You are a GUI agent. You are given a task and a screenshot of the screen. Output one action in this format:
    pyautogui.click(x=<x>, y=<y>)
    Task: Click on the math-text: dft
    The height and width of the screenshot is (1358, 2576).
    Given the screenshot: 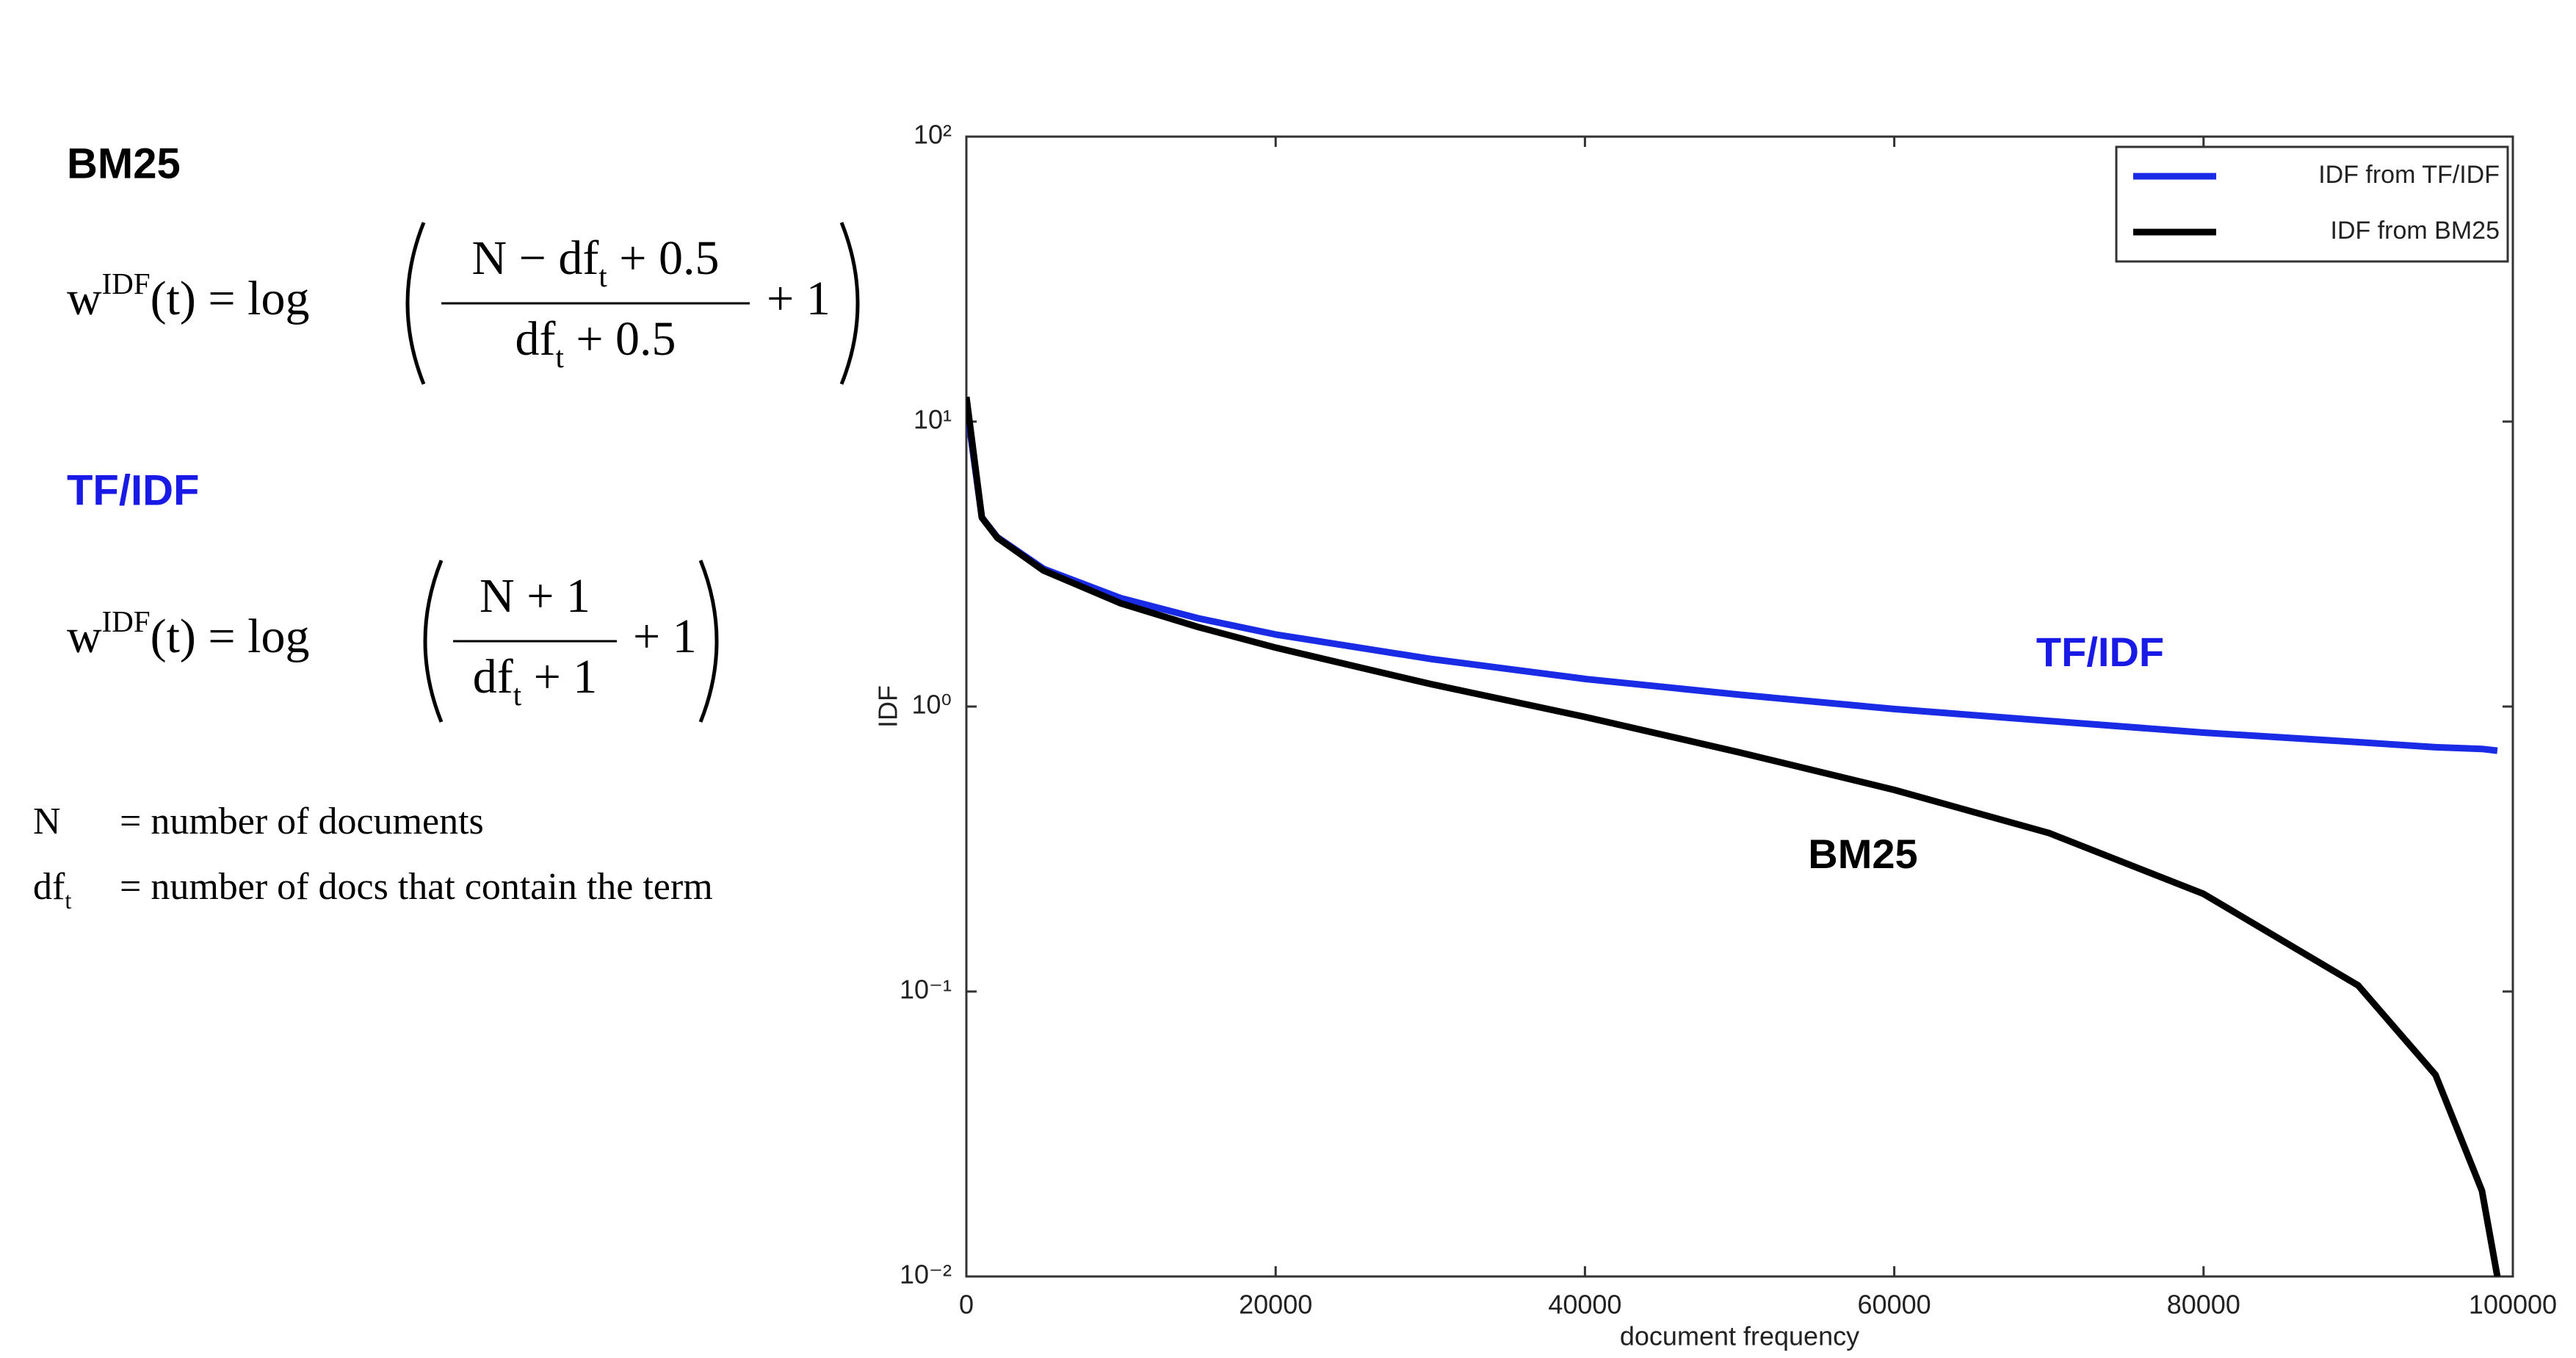 What is the action you would take?
    pyautogui.click(x=52, y=890)
    